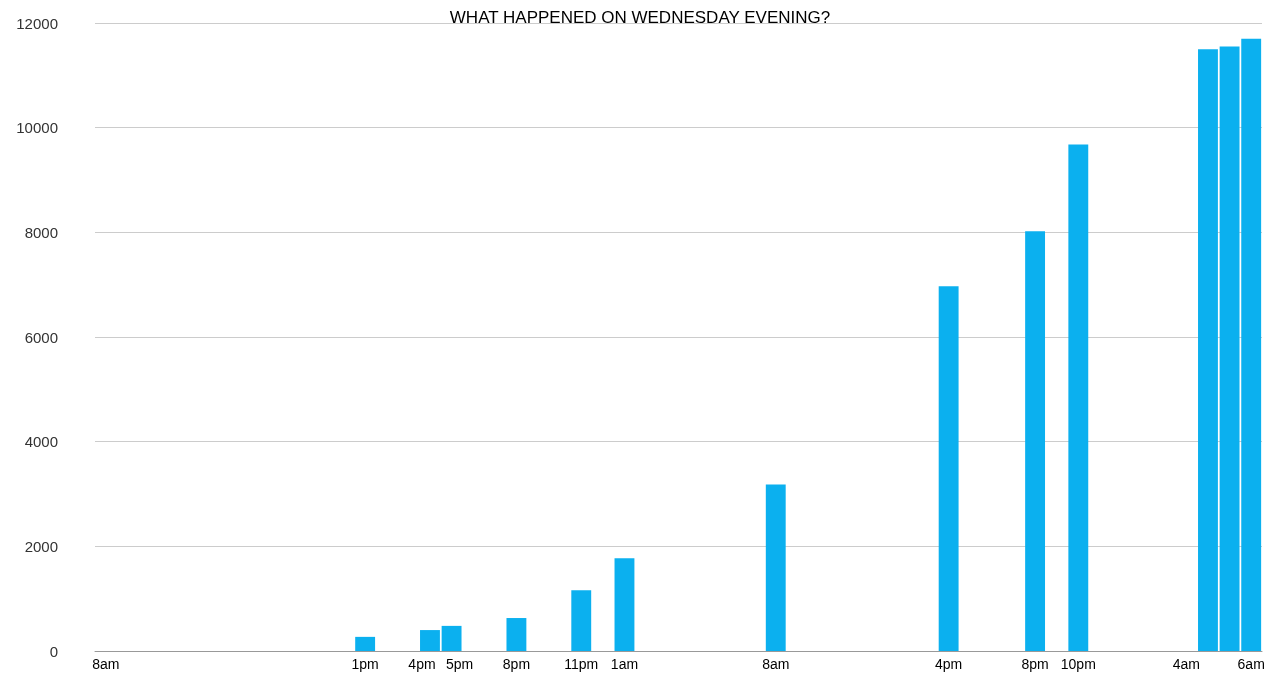 This screenshot has width=1280, height=680. I want to click on x-tick-label: 11pm, so click(581, 664).